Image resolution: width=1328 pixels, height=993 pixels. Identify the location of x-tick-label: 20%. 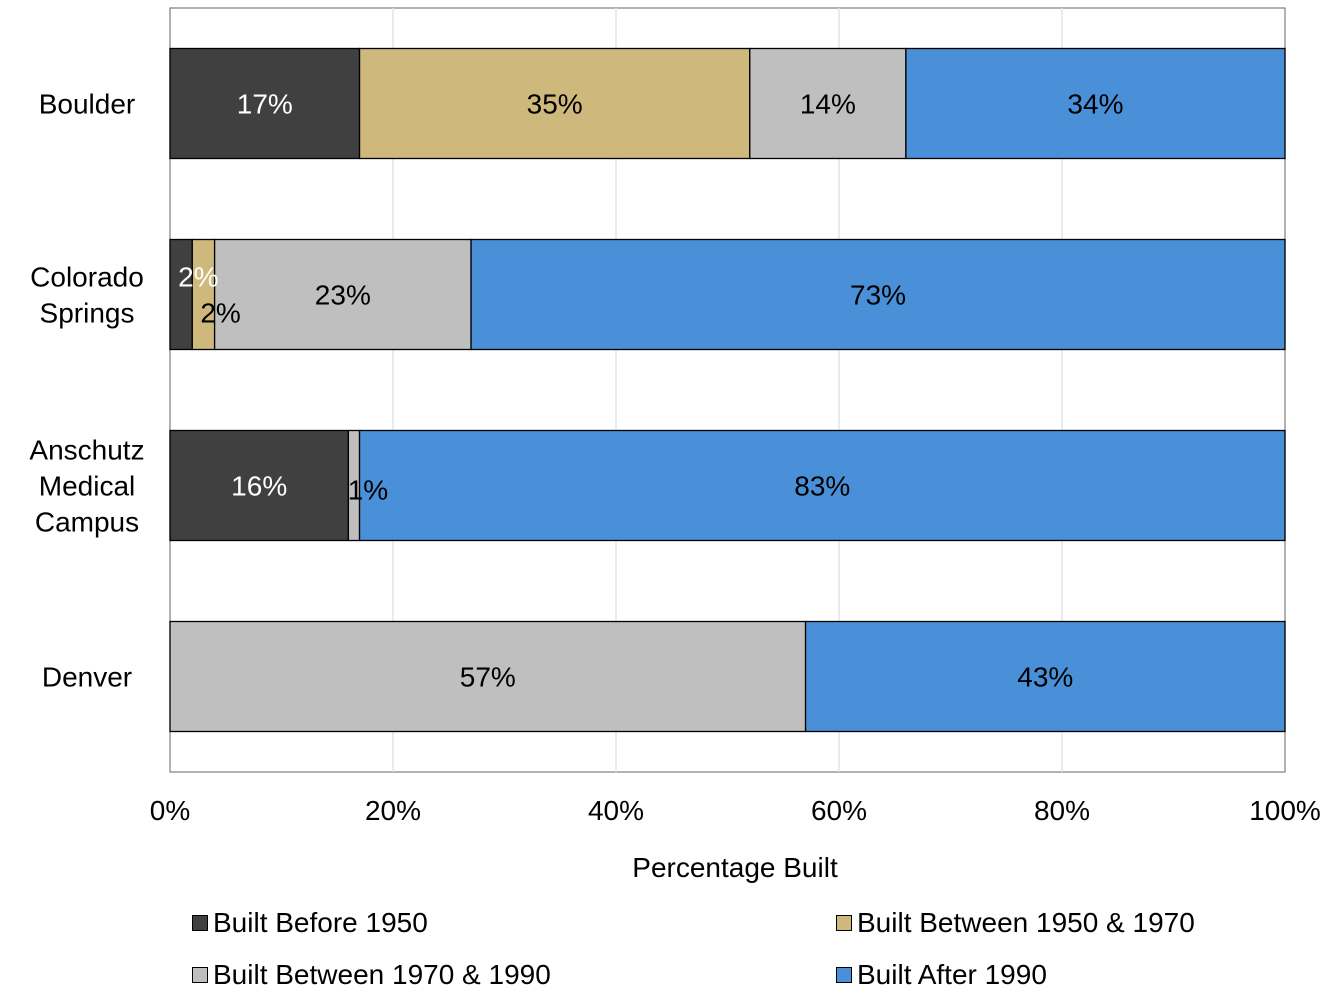
(393, 810).